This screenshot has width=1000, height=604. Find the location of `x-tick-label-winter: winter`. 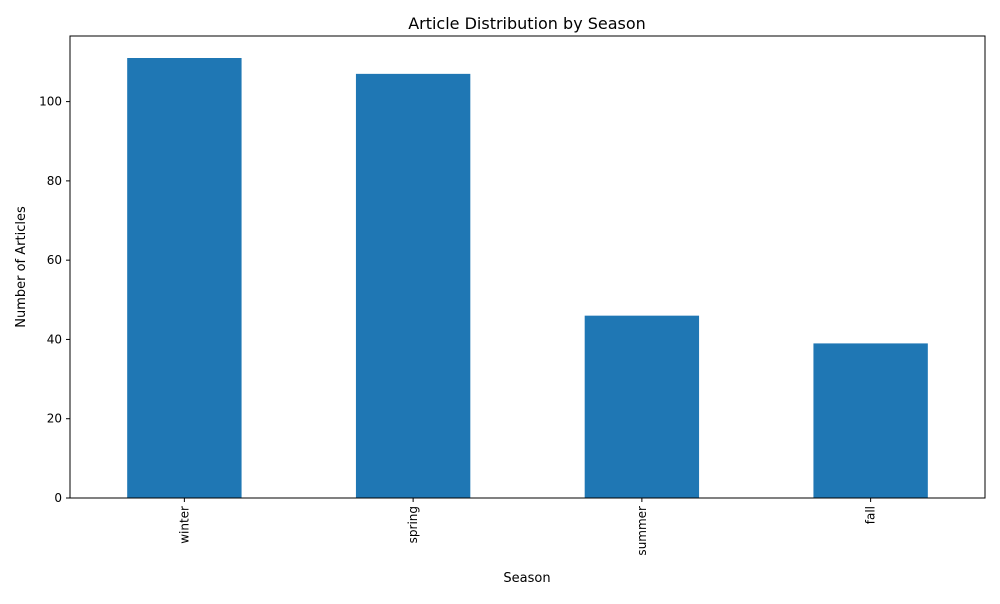

x-tick-label-winter: winter is located at coordinates (184, 525).